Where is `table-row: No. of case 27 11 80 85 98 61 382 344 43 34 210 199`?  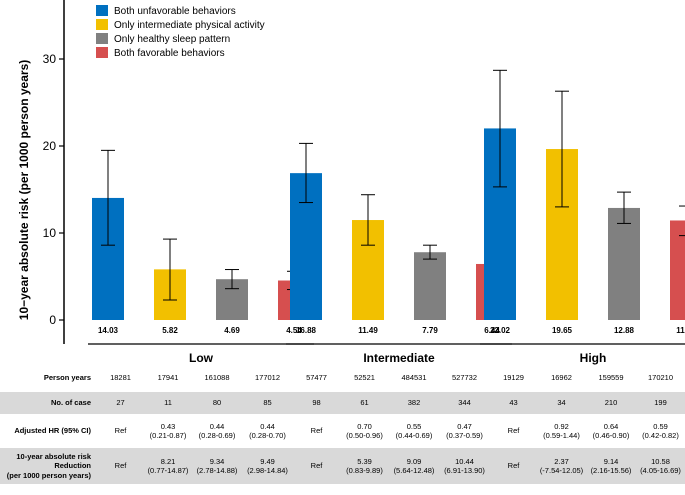 table-row: No. of case 27 11 80 85 98 61 382 344 43 34 210 199 is located at coordinates (342, 403).